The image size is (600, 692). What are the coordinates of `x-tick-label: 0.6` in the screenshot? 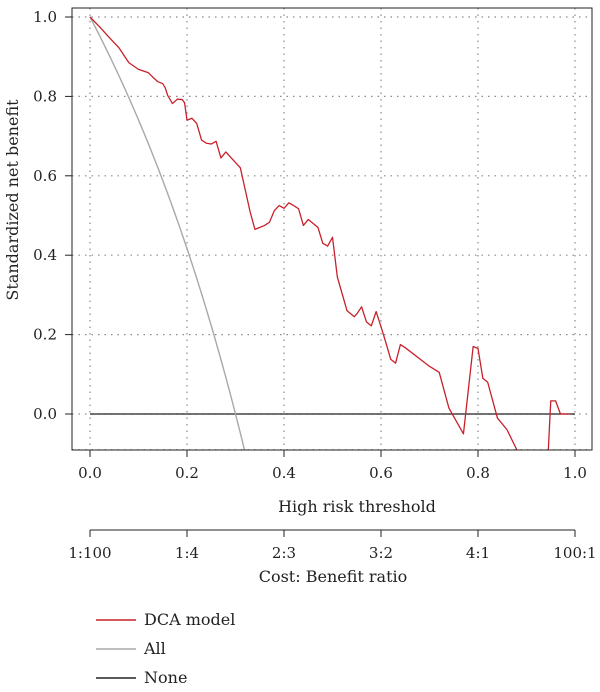 It's located at (381, 473).